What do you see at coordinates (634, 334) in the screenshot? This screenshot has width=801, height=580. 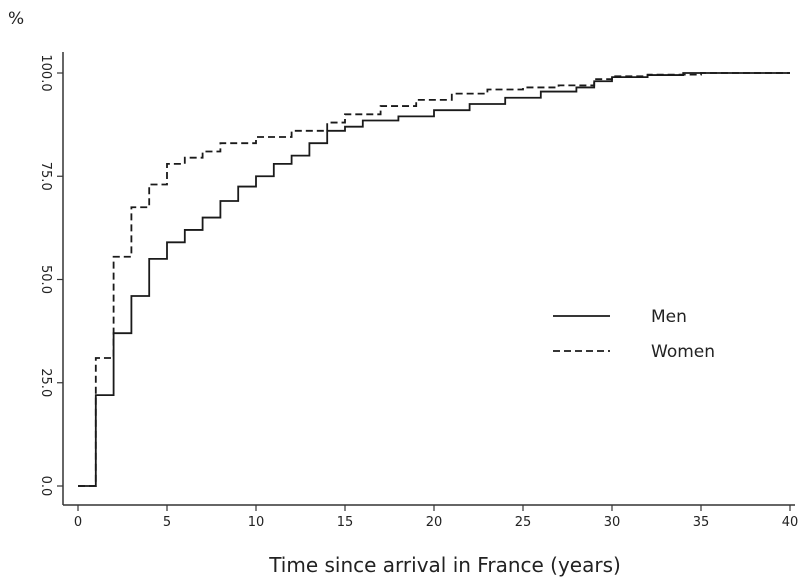 I see `legend: Men Women` at bounding box center [634, 334].